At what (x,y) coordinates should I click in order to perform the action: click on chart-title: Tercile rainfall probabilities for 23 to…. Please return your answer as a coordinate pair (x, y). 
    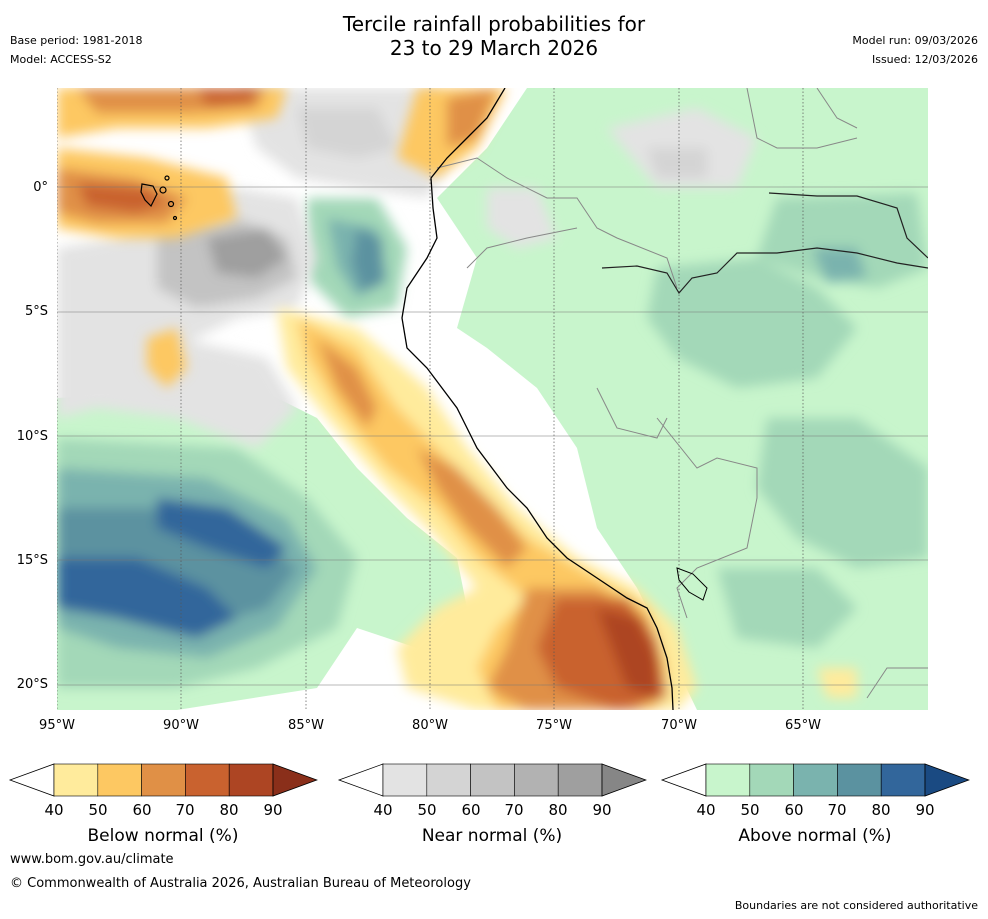
    Looking at the image, I should click on (494, 36).